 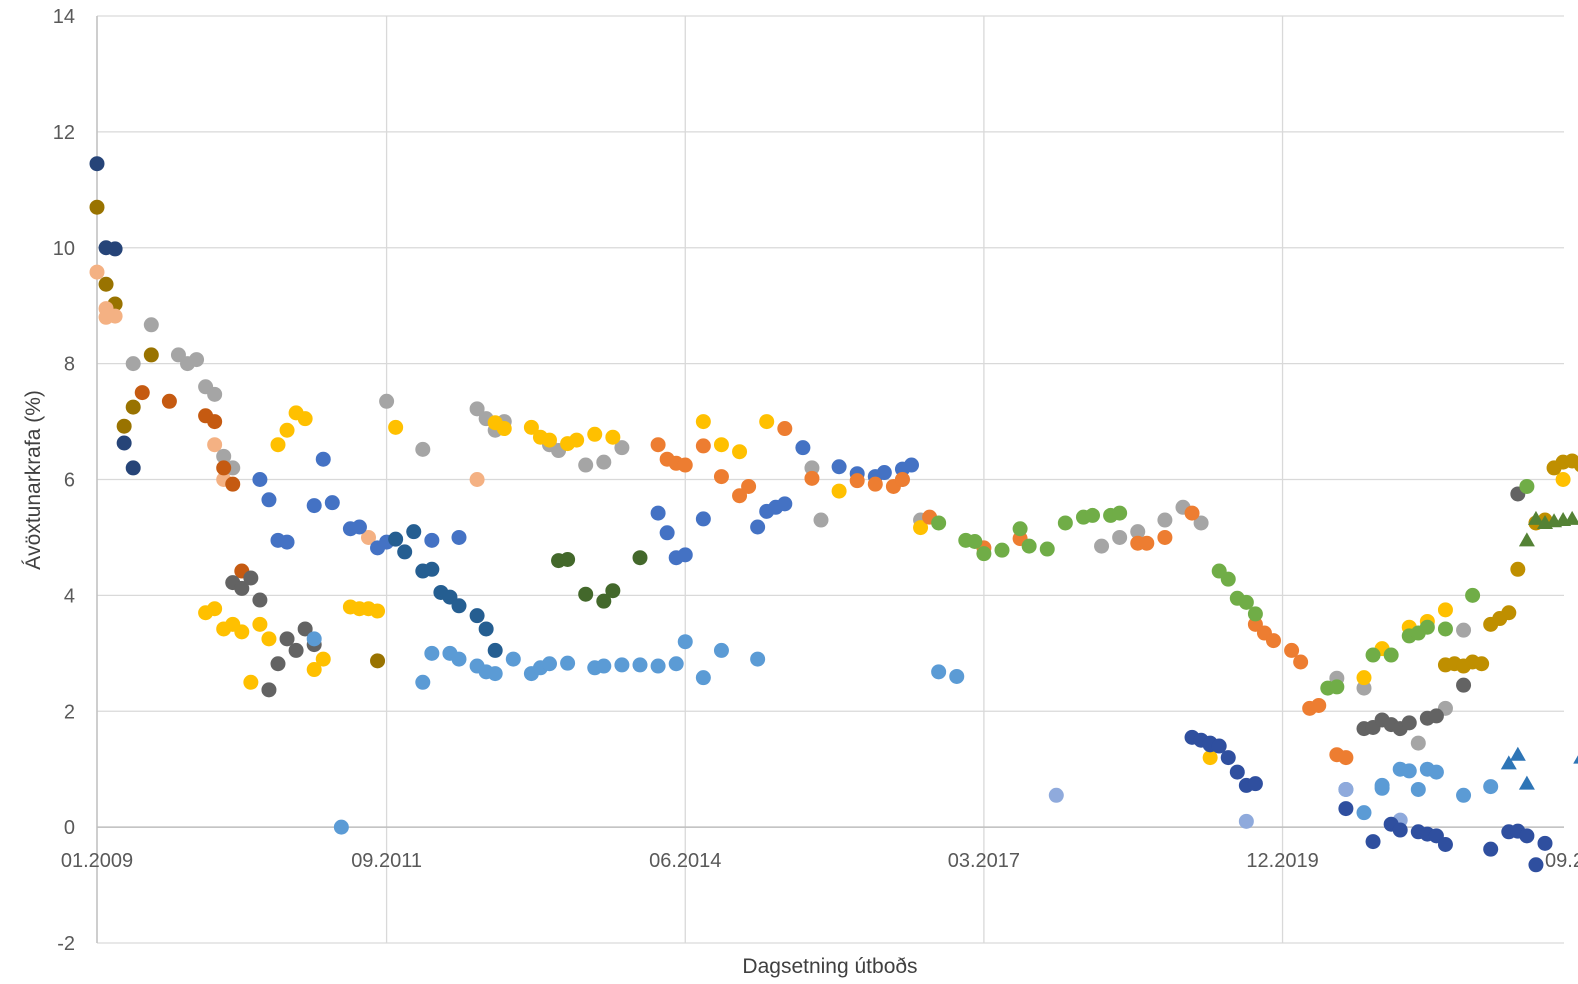 What do you see at coordinates (1282, 861) in the screenshot?
I see `x-tick-label: 12.2019` at bounding box center [1282, 861].